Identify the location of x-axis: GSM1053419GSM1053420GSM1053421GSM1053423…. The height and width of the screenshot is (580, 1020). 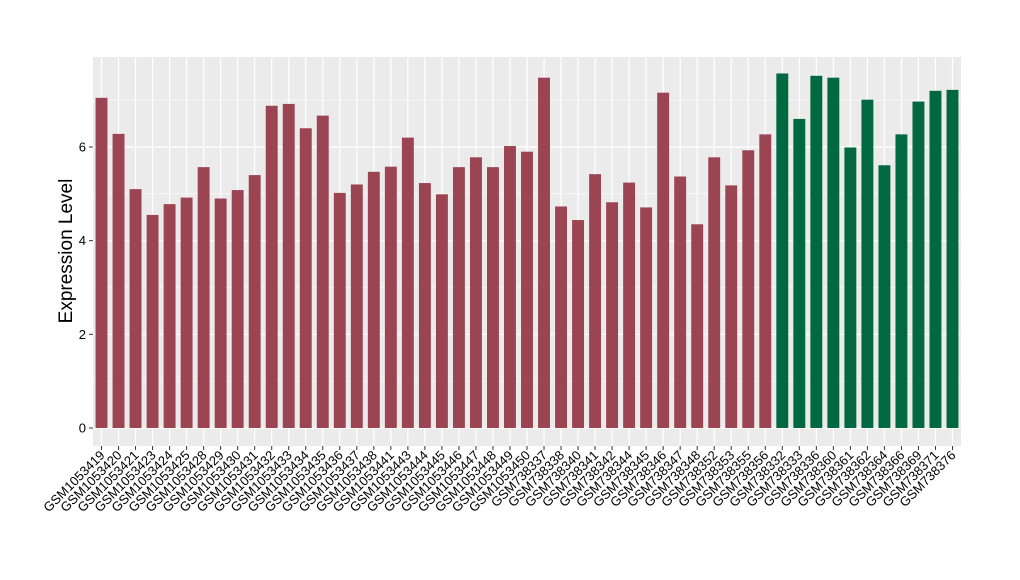
(499, 480).